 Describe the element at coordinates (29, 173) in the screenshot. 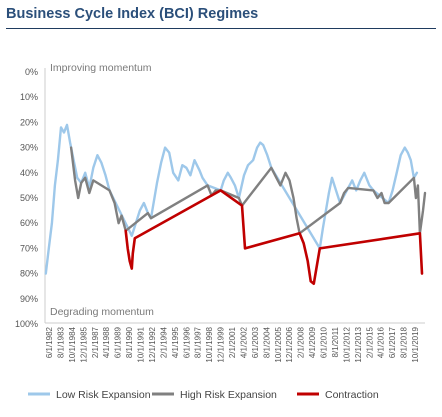

I see `y-tick-label: 40%` at that location.